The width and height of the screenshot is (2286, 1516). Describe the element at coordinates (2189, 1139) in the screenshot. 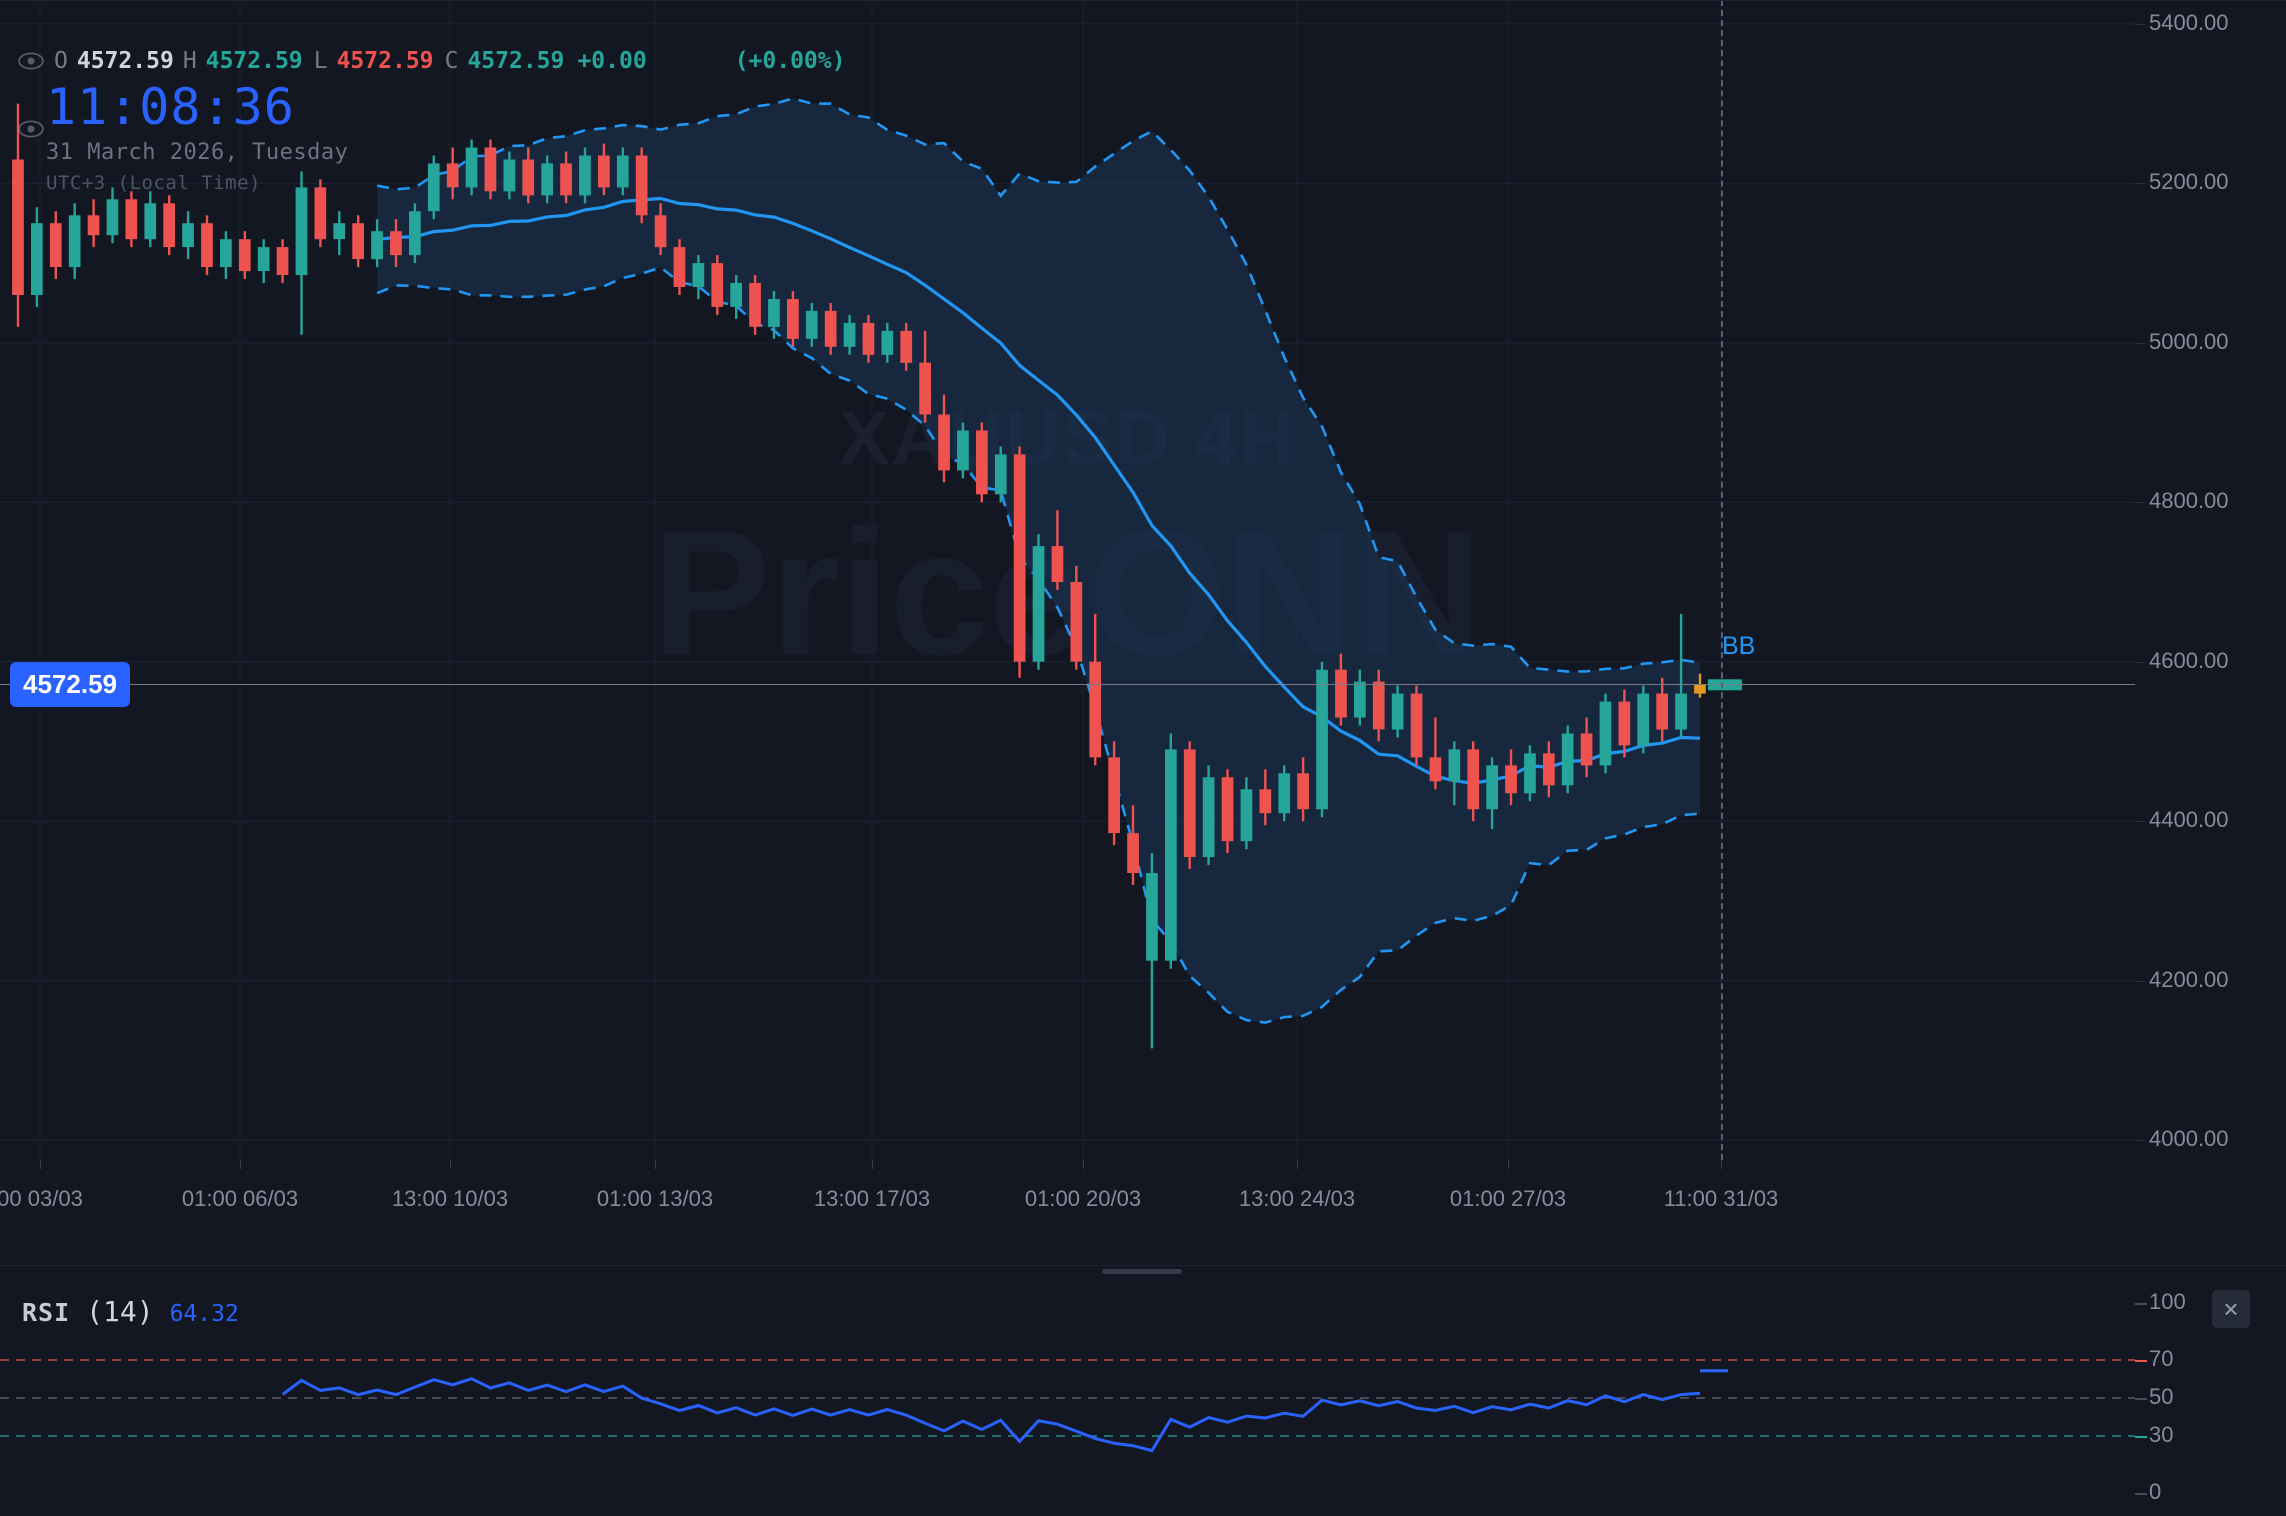

I see `price-axis-tick: 4000.00` at that location.